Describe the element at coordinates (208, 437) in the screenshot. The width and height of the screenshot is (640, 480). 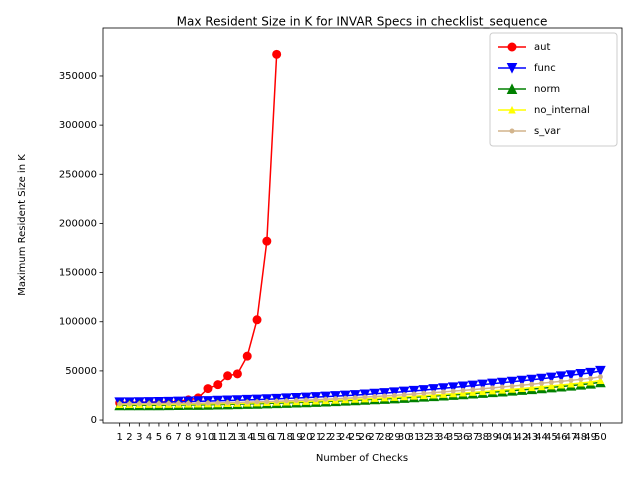
I see `x-tick-label: 10` at that location.